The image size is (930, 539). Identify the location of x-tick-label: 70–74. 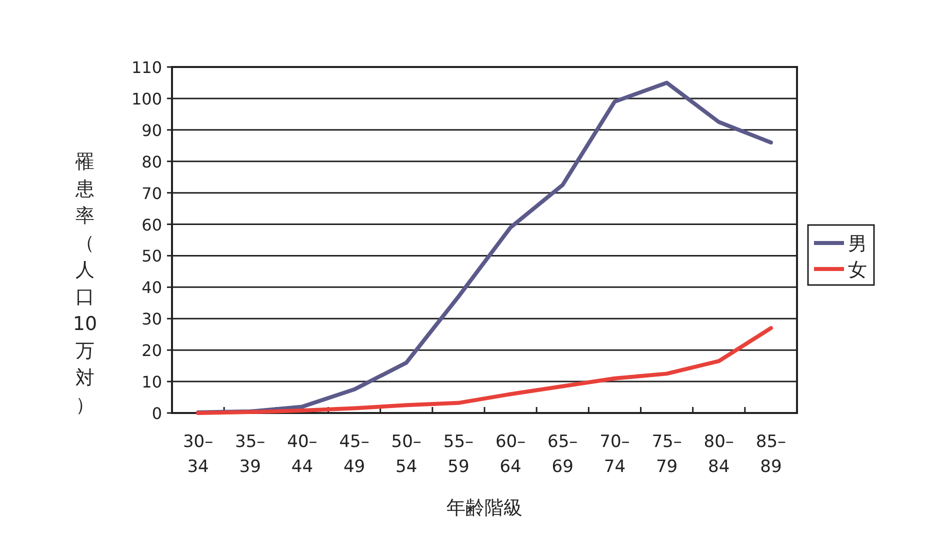
(615, 454).